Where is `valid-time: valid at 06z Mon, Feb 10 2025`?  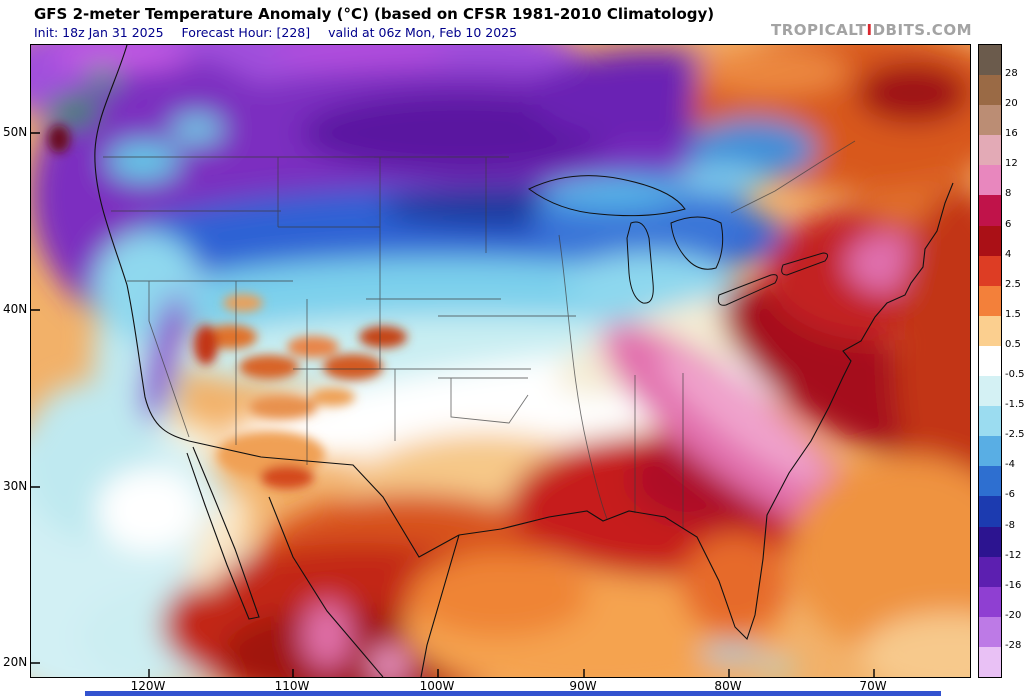 valid-time: valid at 06z Mon, Feb 10 2025 is located at coordinates (423, 32).